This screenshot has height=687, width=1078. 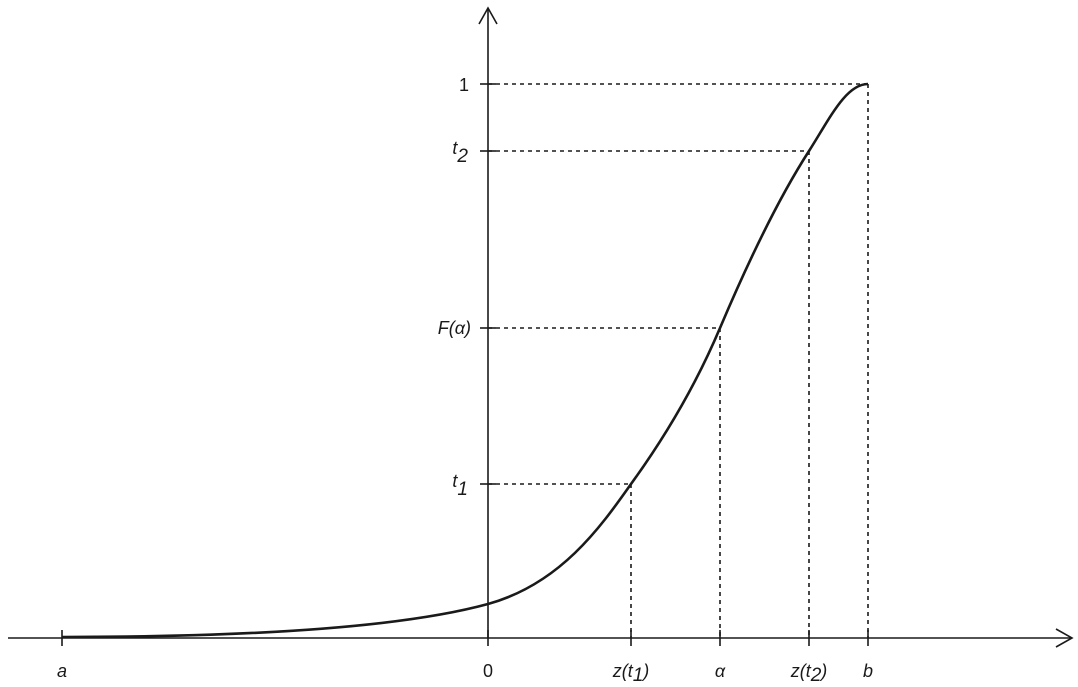 I want to click on x-label-b: b, so click(x=868, y=671).